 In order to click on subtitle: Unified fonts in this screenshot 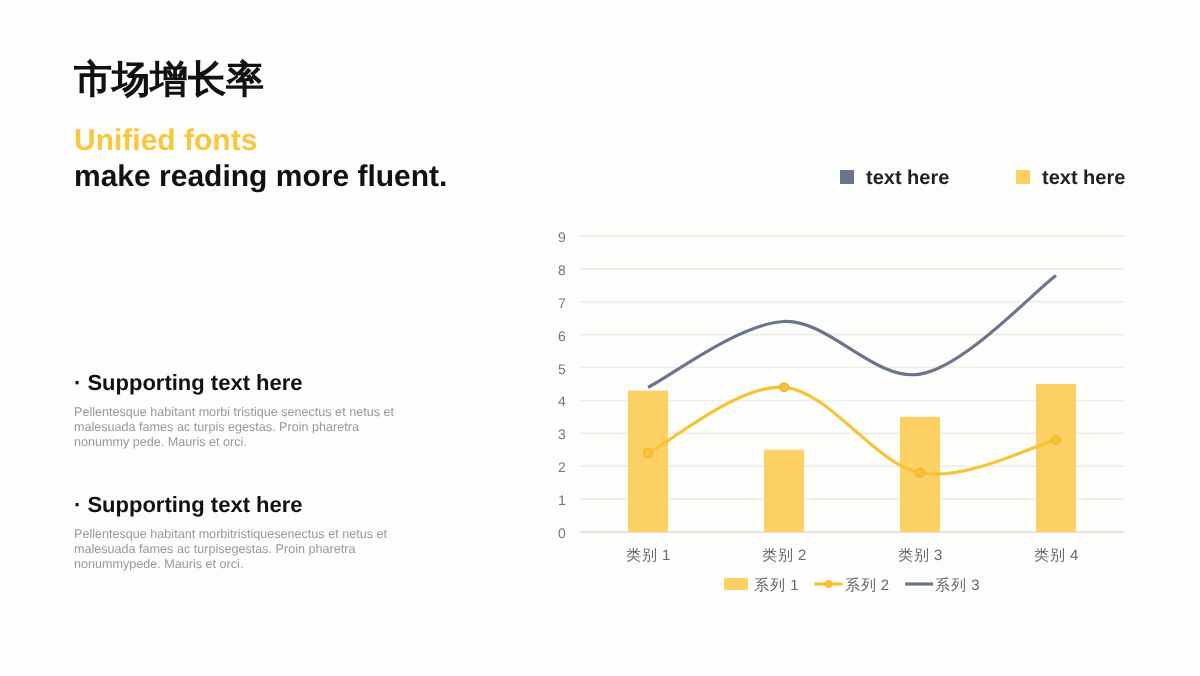, I will do `click(166, 141)`.